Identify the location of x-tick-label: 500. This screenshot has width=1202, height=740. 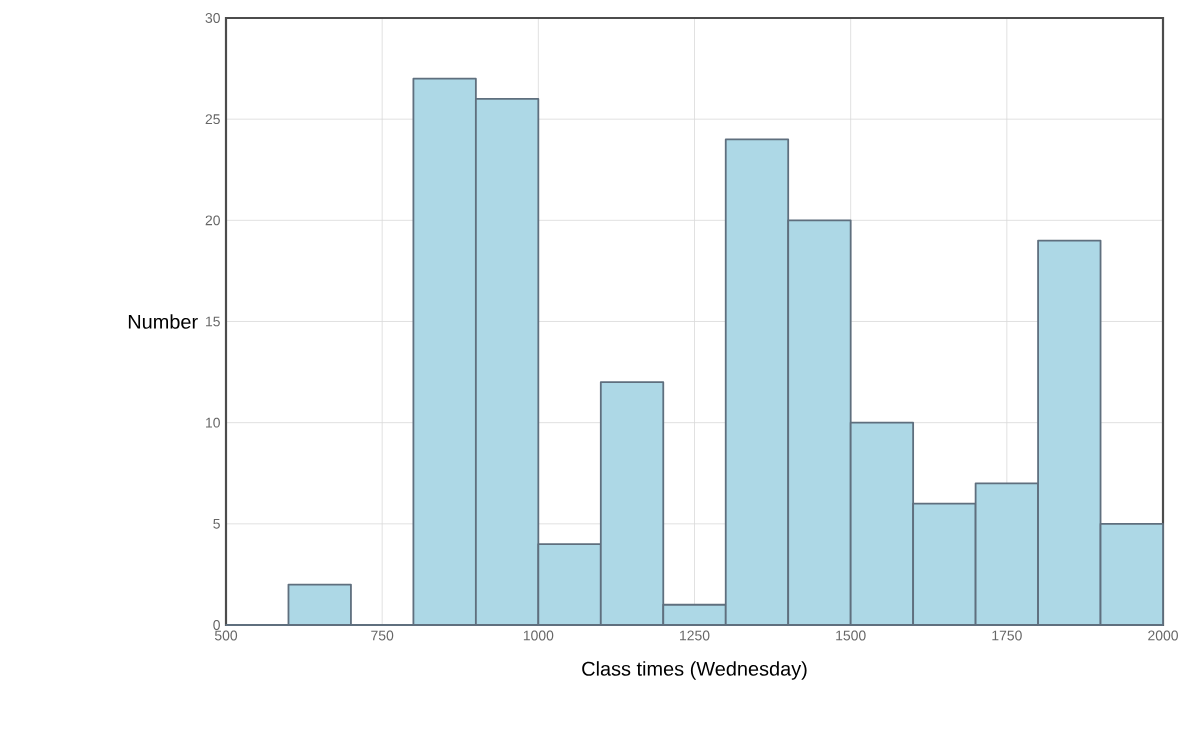
(226, 635).